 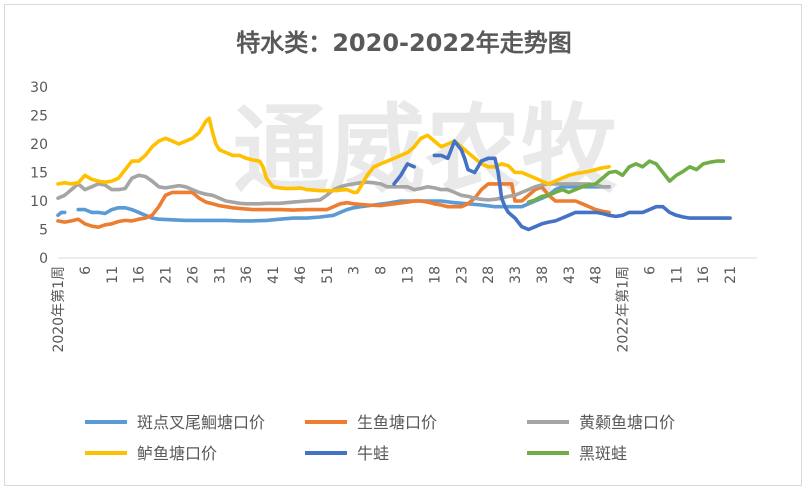 What do you see at coordinates (328, 275) in the screenshot?
I see `x-tick-label: 51` at bounding box center [328, 275].